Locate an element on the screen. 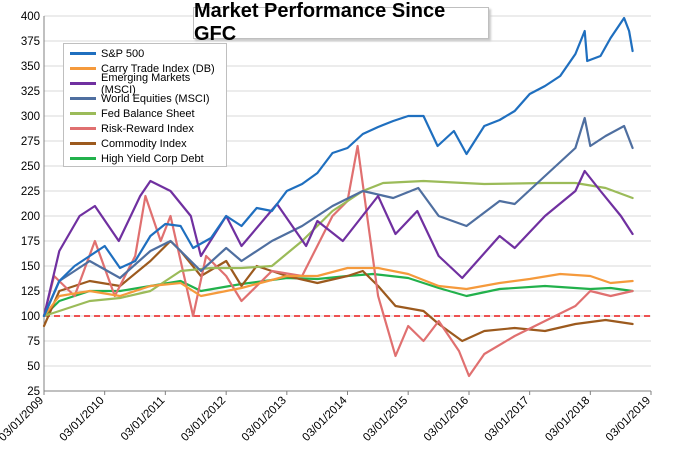  legend-label: High Yield Corp Debt is located at coordinates (152, 158).